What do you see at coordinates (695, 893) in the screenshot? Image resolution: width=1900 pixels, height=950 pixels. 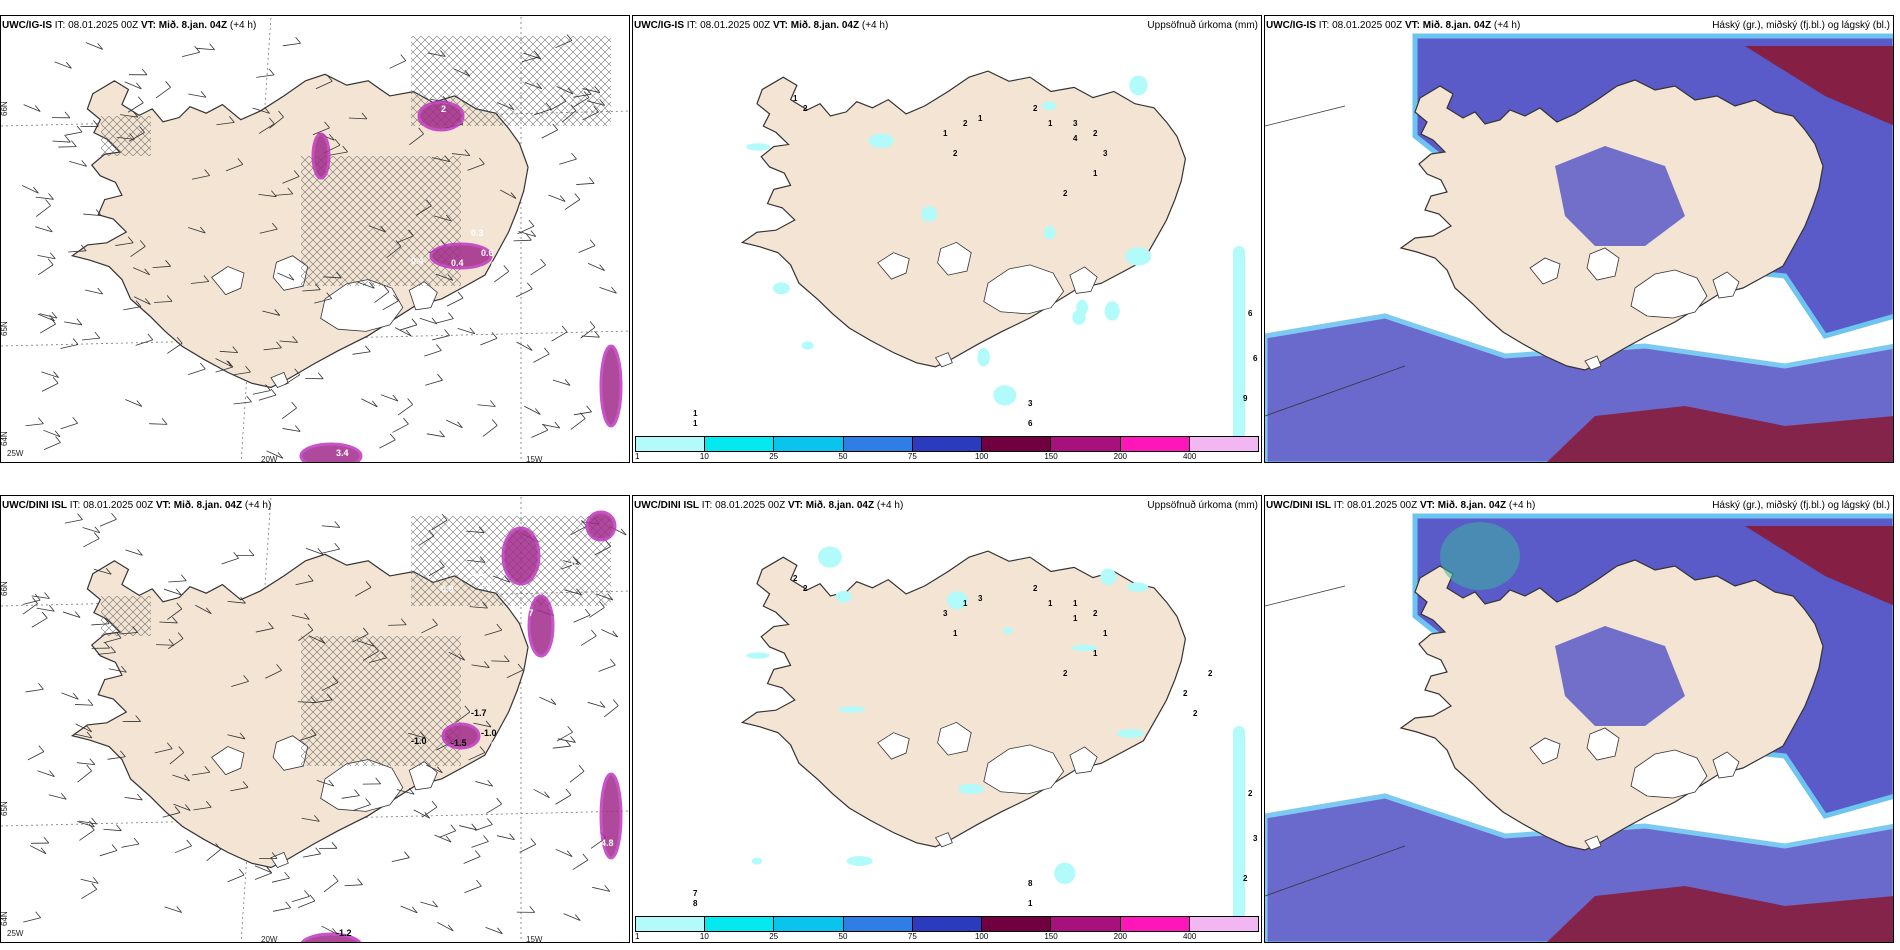 I see `precip-value: 7` at bounding box center [695, 893].